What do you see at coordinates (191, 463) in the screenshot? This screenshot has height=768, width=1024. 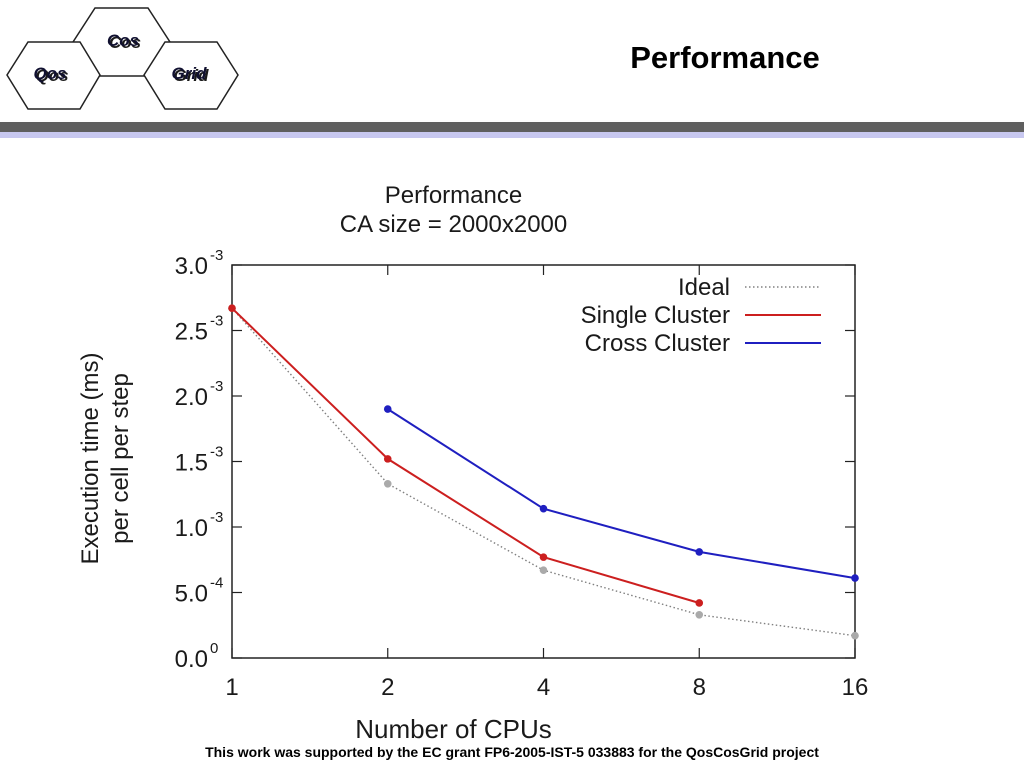 I see `y-tick-label: 1.5` at bounding box center [191, 463].